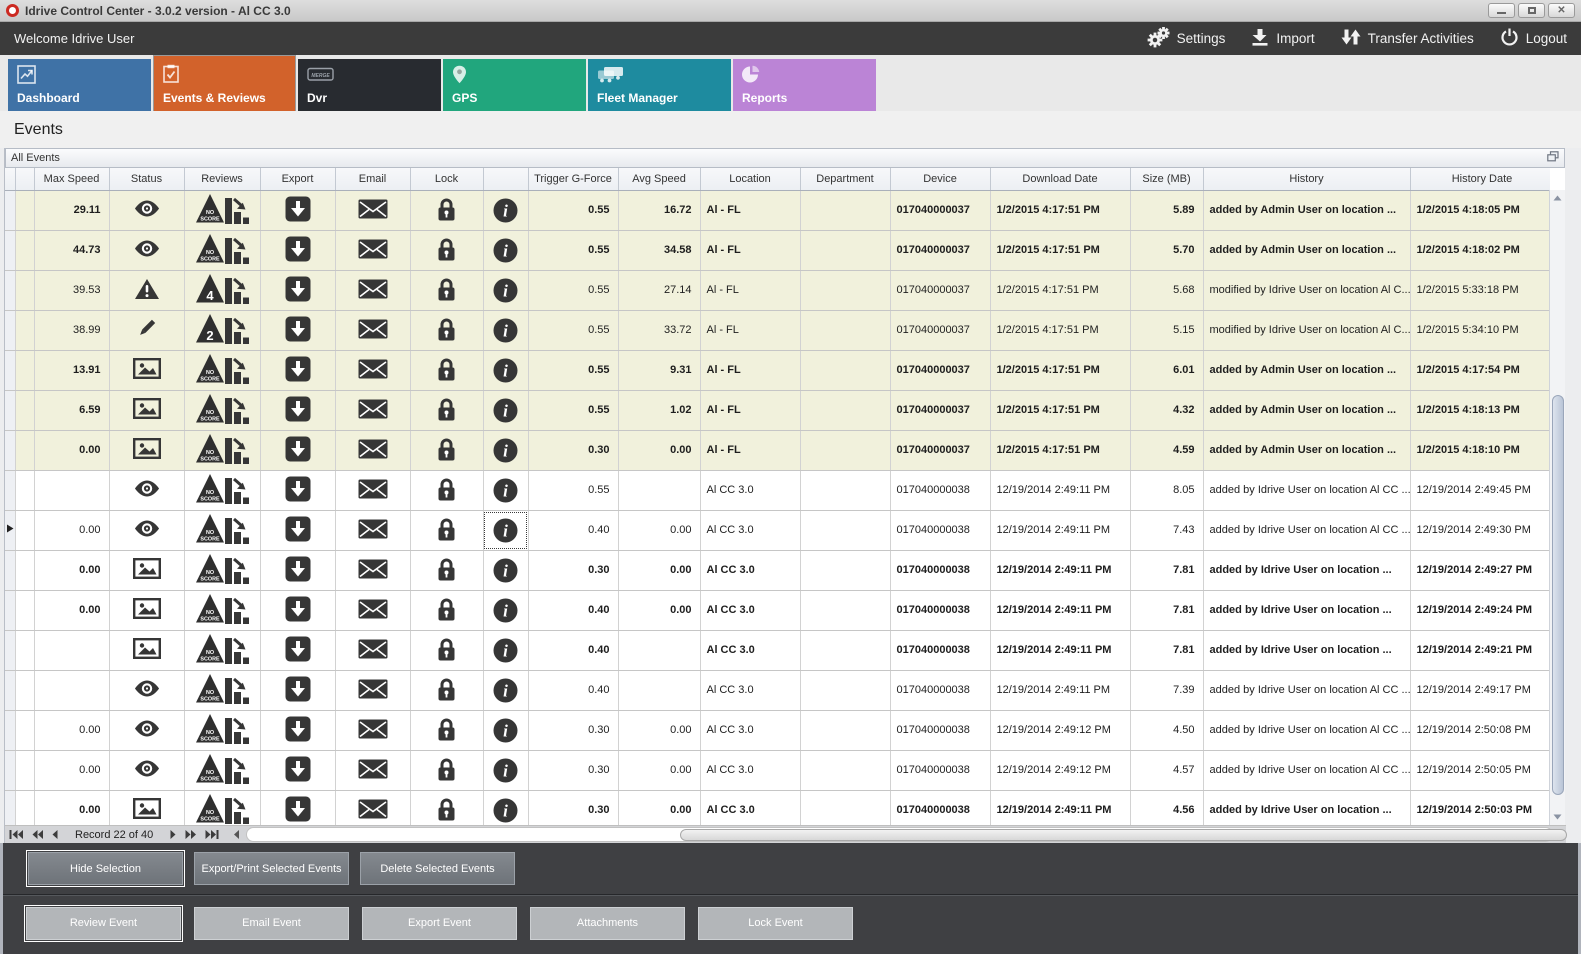  I want to click on menu-transfer-activities: Transfer Activities, so click(1407, 38).